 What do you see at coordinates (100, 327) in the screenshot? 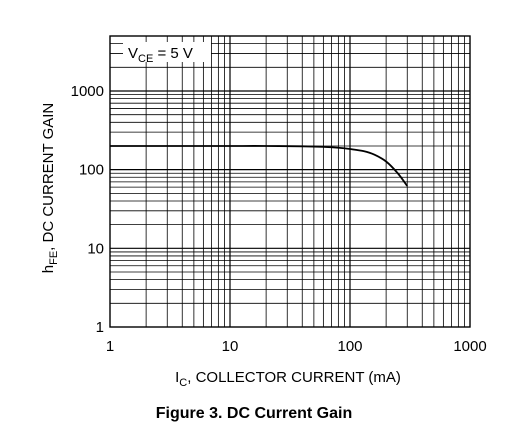
I see `y-tick-label: 1` at bounding box center [100, 327].